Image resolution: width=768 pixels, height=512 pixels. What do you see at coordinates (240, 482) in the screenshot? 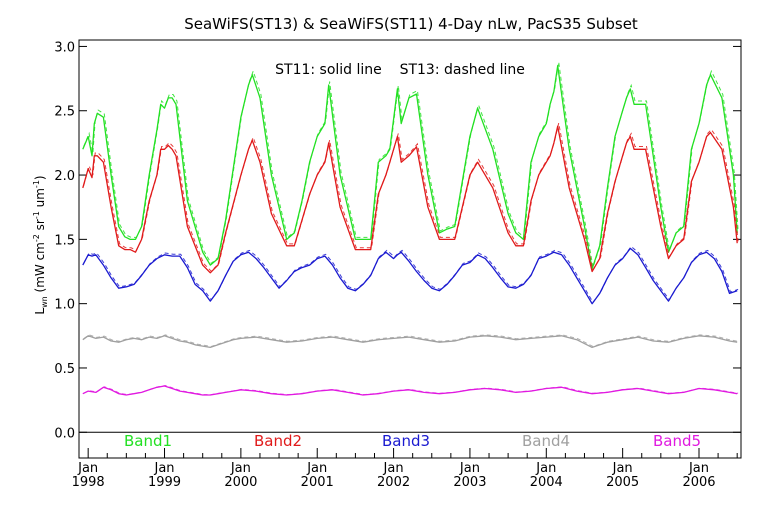
I see `x-tick-year: 2000` at bounding box center [240, 482].